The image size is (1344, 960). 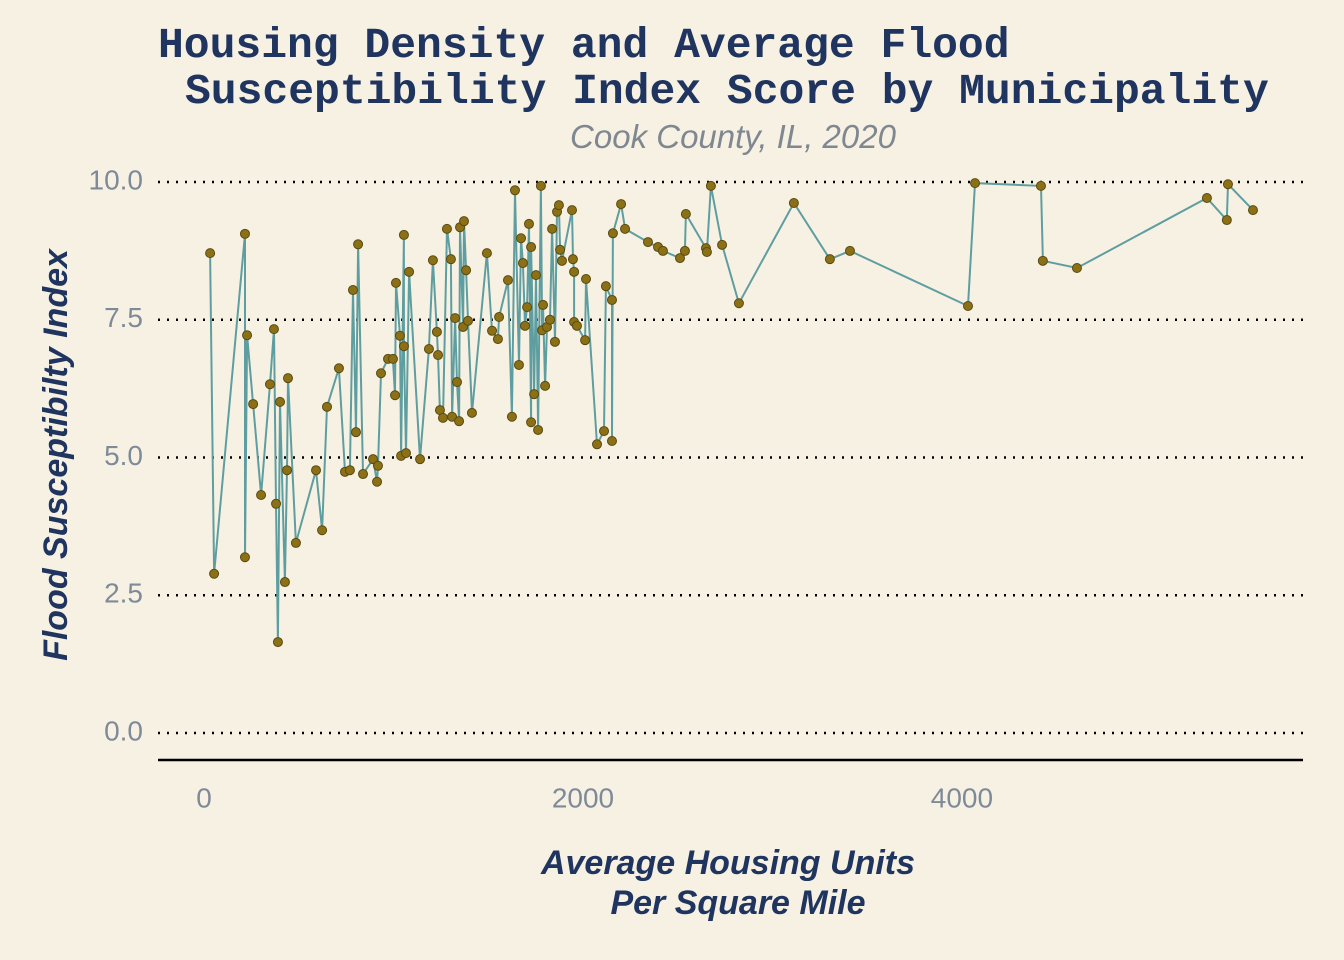 What do you see at coordinates (204, 797) in the screenshot?
I see `x-tick-label: 0` at bounding box center [204, 797].